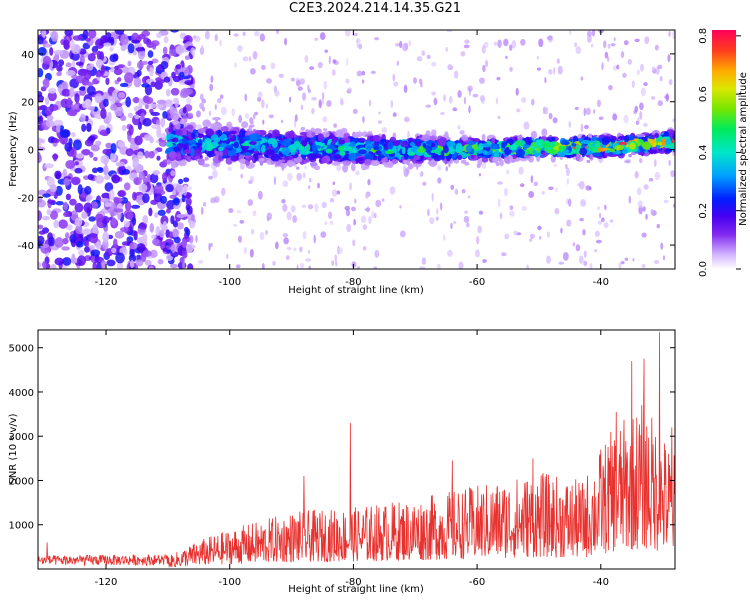  I want to click on heatmap-y-label: Frequency (Hz), so click(13, 149).